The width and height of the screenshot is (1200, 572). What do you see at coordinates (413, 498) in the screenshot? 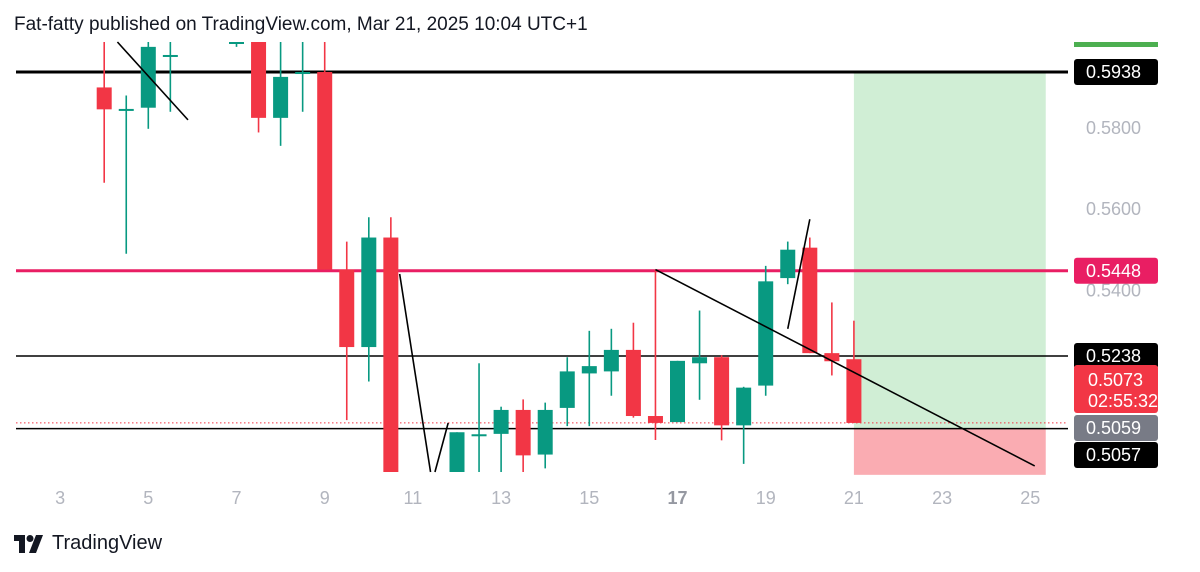
I see `time-tick-label: 11` at bounding box center [413, 498].